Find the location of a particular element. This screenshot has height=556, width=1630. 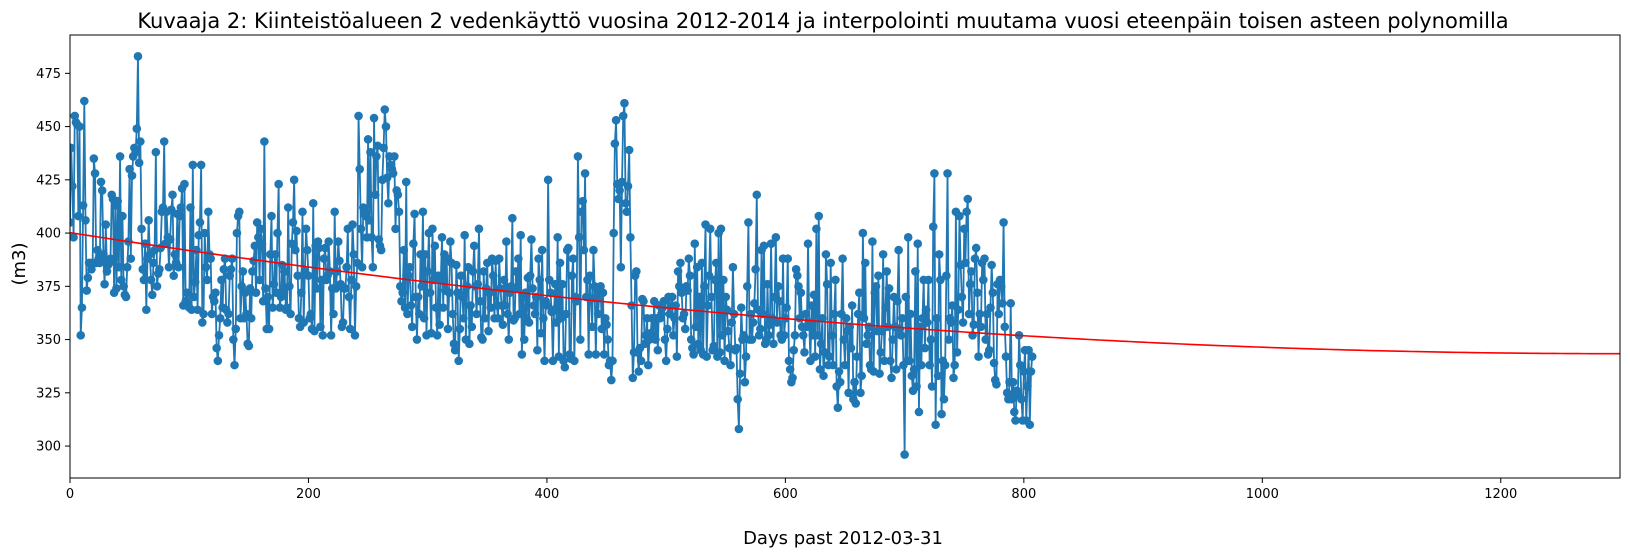

y-tick-label: 425 is located at coordinates (48, 180).